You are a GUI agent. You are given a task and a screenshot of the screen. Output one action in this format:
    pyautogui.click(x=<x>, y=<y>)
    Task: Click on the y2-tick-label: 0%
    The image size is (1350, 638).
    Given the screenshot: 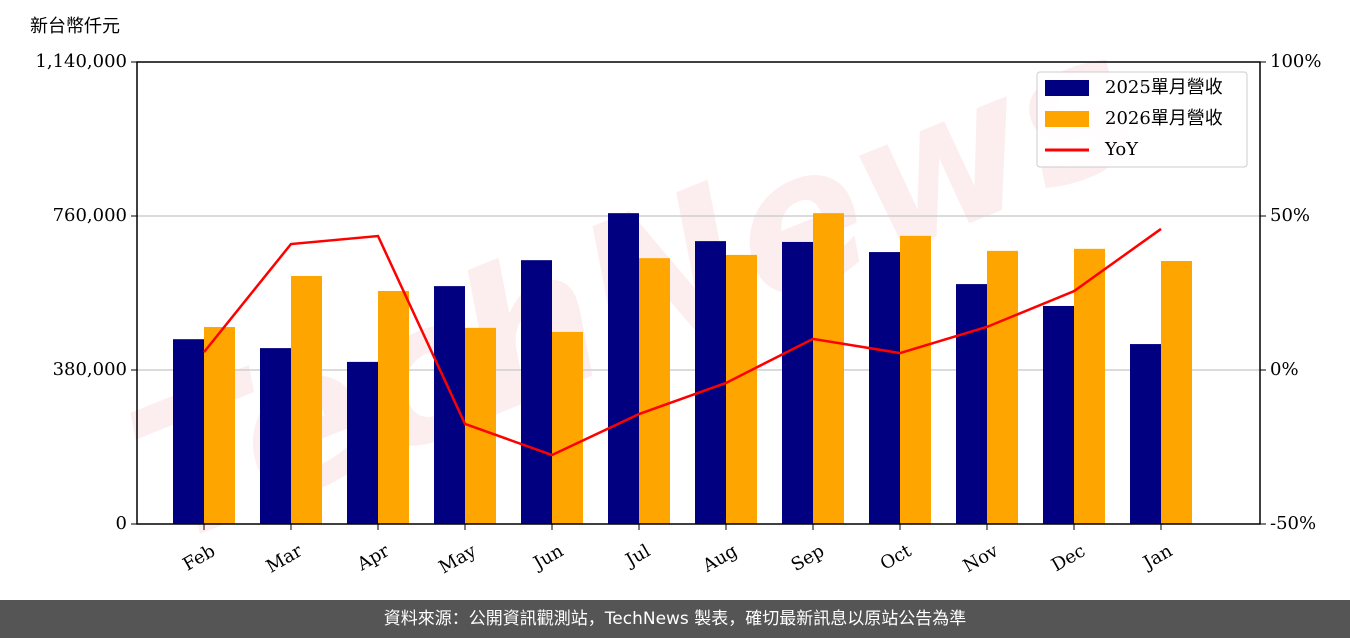 What is the action you would take?
    pyautogui.click(x=1284, y=369)
    